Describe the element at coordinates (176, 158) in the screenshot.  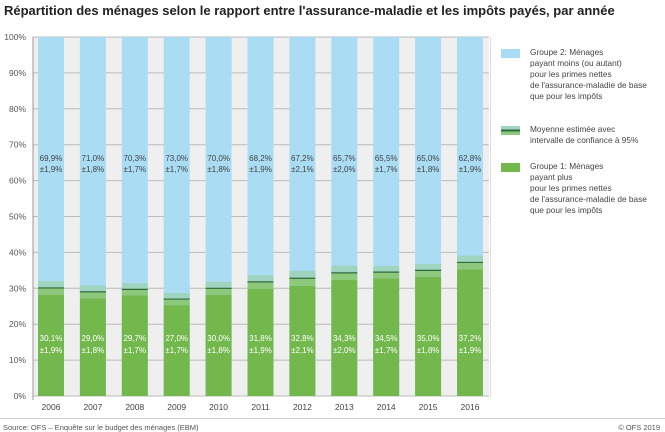
I see `data-label-group2: 73,0%` at that location.